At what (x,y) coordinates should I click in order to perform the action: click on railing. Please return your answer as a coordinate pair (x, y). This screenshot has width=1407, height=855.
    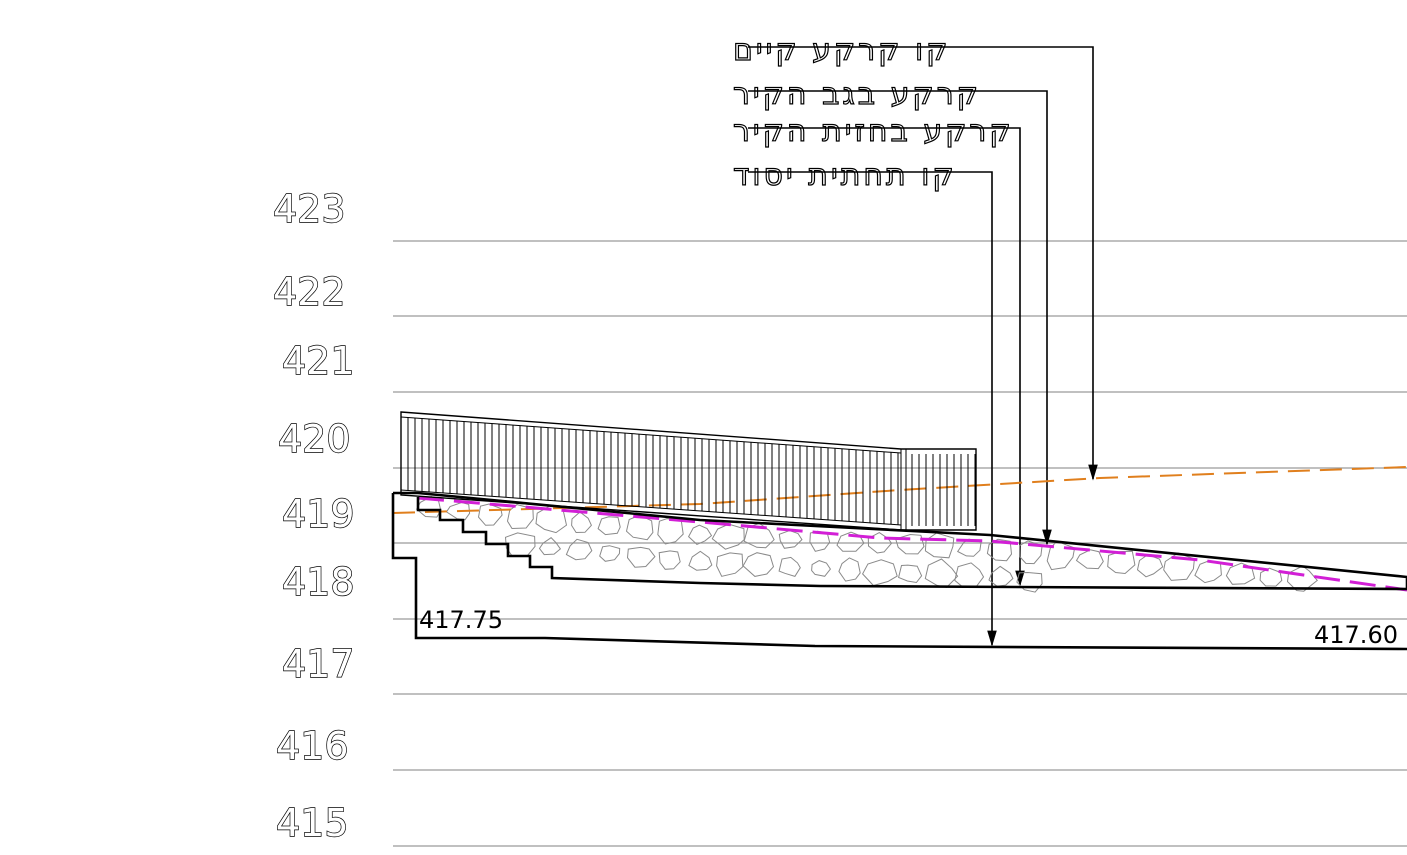
    Looking at the image, I should click on (688, 471).